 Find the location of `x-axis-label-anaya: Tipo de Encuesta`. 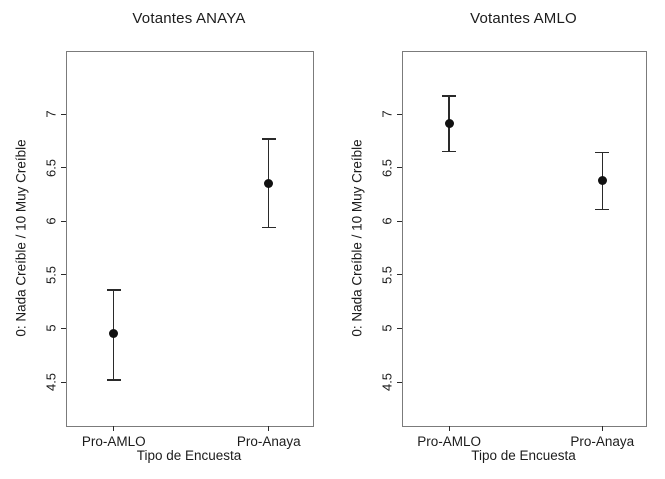

x-axis-label-anaya: Tipo de Encuesta is located at coordinates (189, 455).